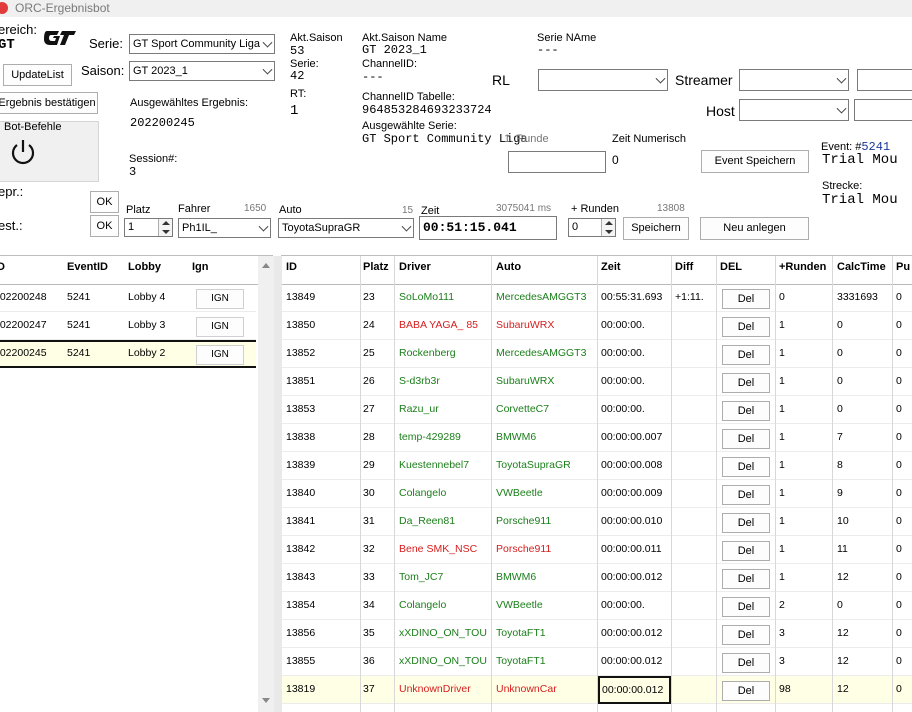  Describe the element at coordinates (794, 80) in the screenshot. I see `streamer-select` at that location.